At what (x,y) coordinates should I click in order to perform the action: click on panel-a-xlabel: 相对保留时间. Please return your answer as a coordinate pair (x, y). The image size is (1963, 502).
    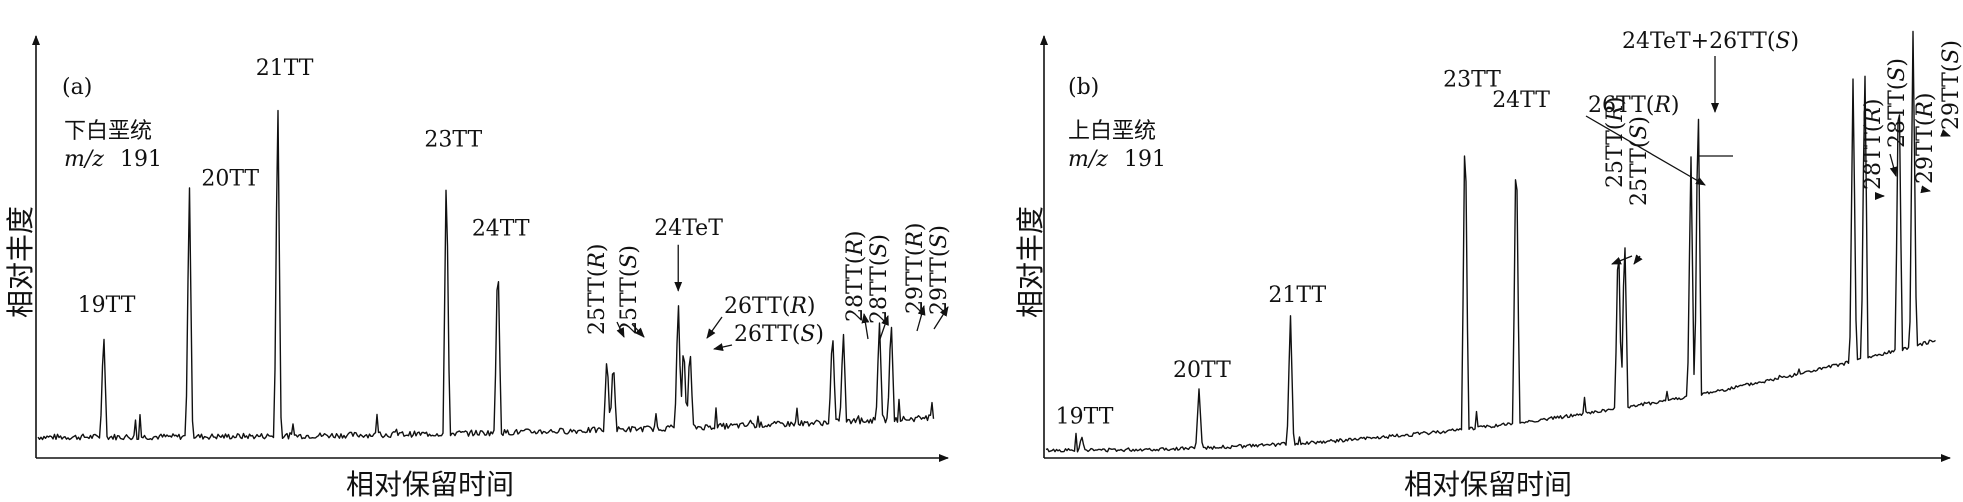
    Looking at the image, I should click on (430, 484).